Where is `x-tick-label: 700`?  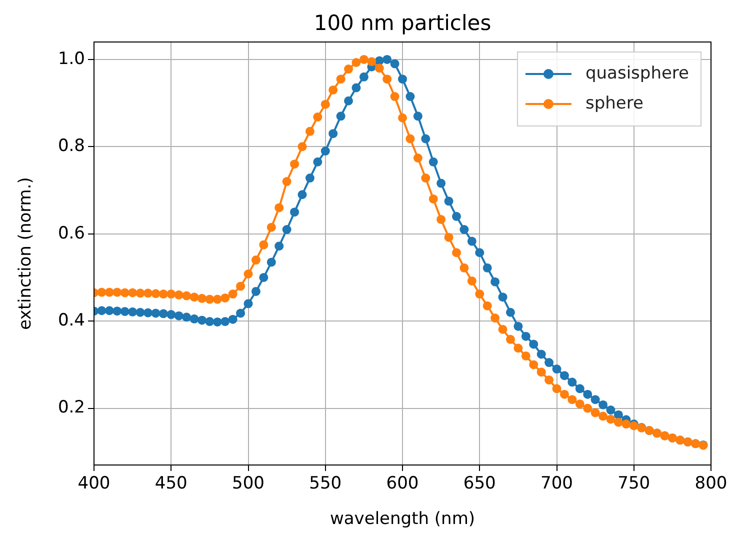 x-tick-label: 700 is located at coordinates (556, 484).